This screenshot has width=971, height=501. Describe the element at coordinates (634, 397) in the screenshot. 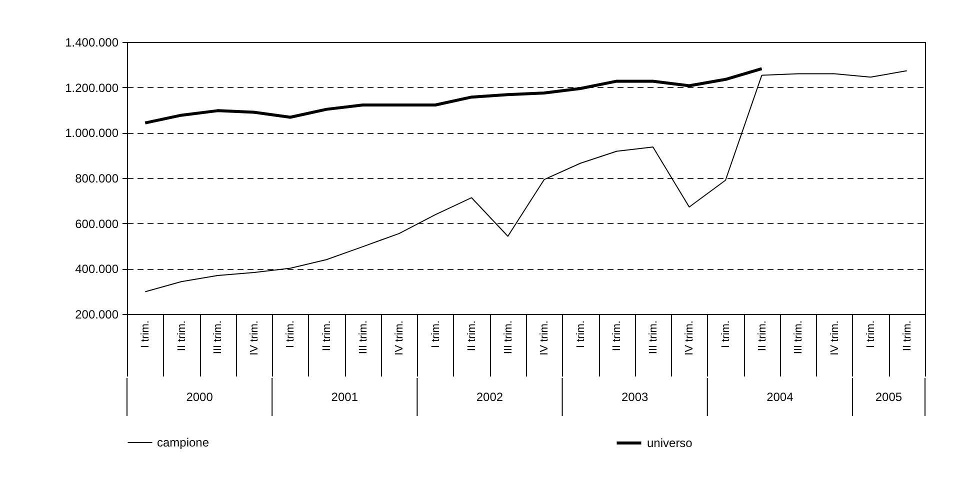

I see `text: 2003` at that location.